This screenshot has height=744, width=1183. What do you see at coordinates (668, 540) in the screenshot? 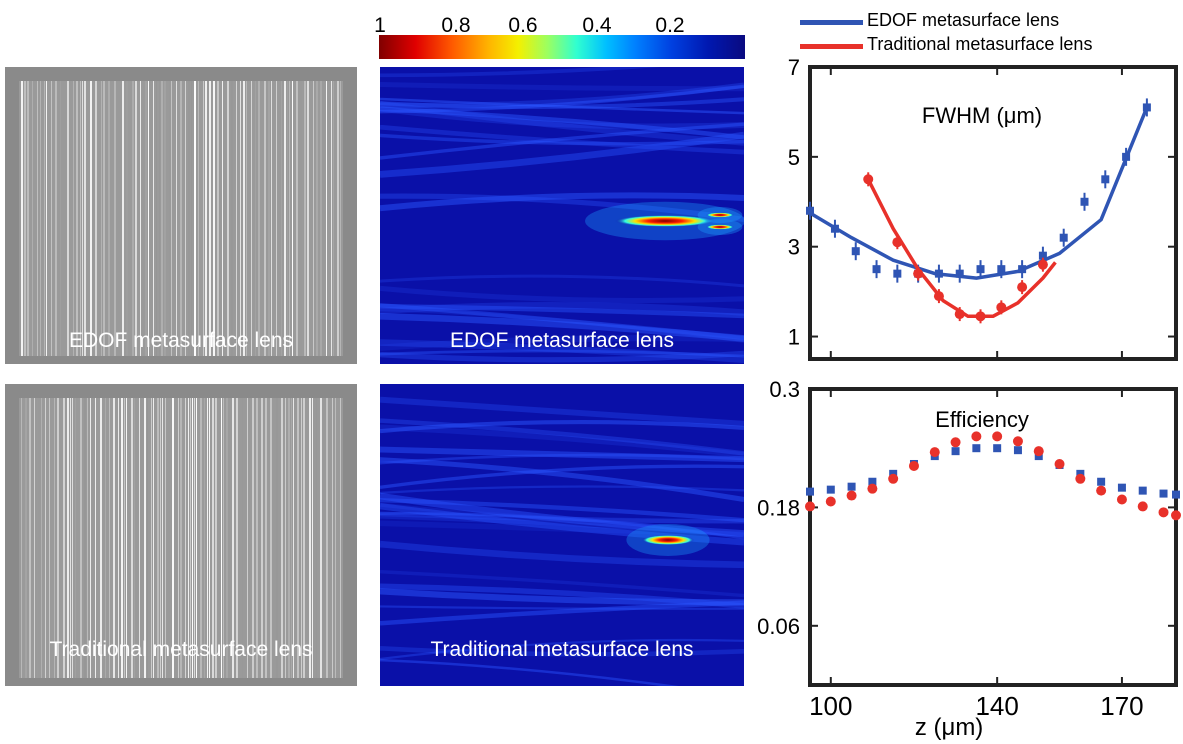
I see `focal-spot` at bounding box center [668, 540].